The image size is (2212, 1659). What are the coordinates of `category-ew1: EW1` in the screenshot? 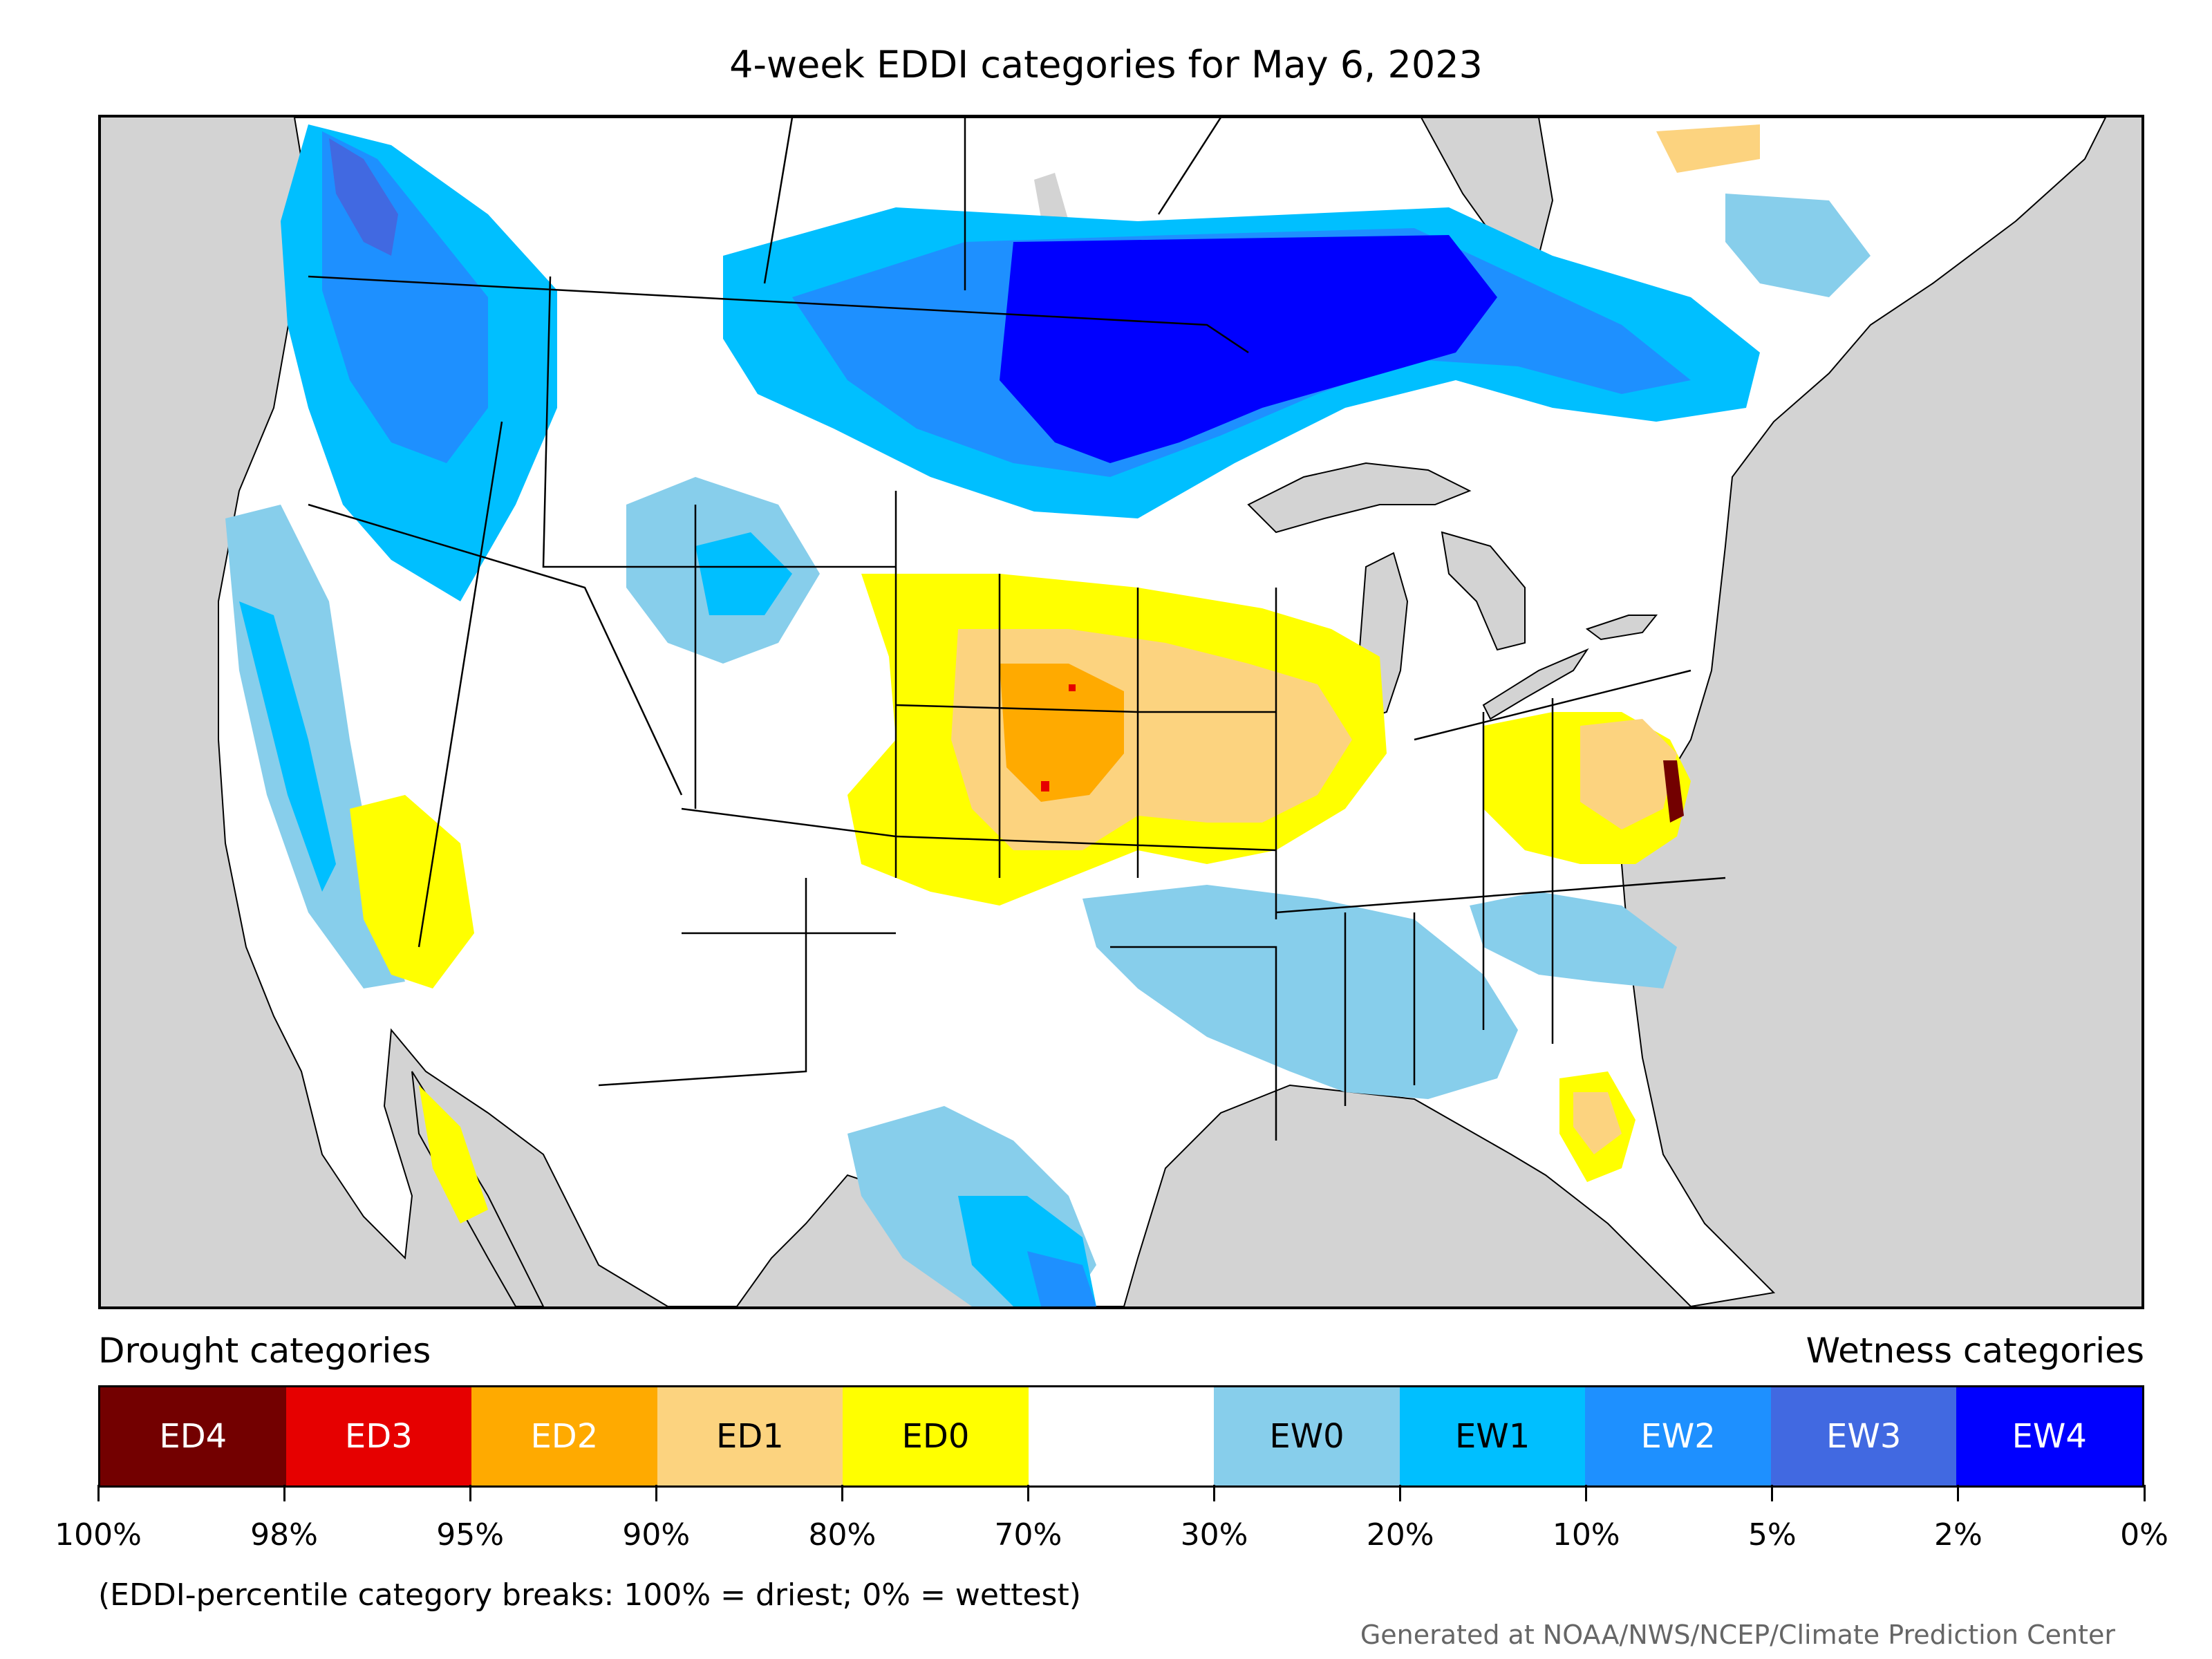 It's located at (1493, 1436).